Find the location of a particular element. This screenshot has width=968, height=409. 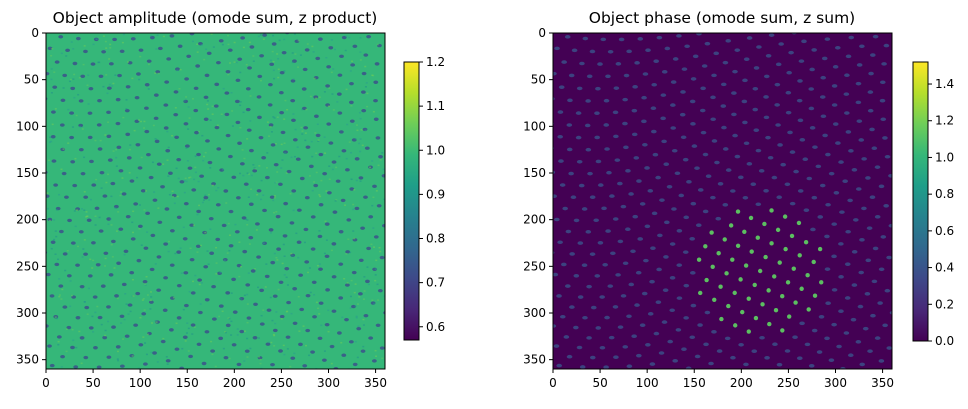

x-tick-label: 350 is located at coordinates (882, 383).